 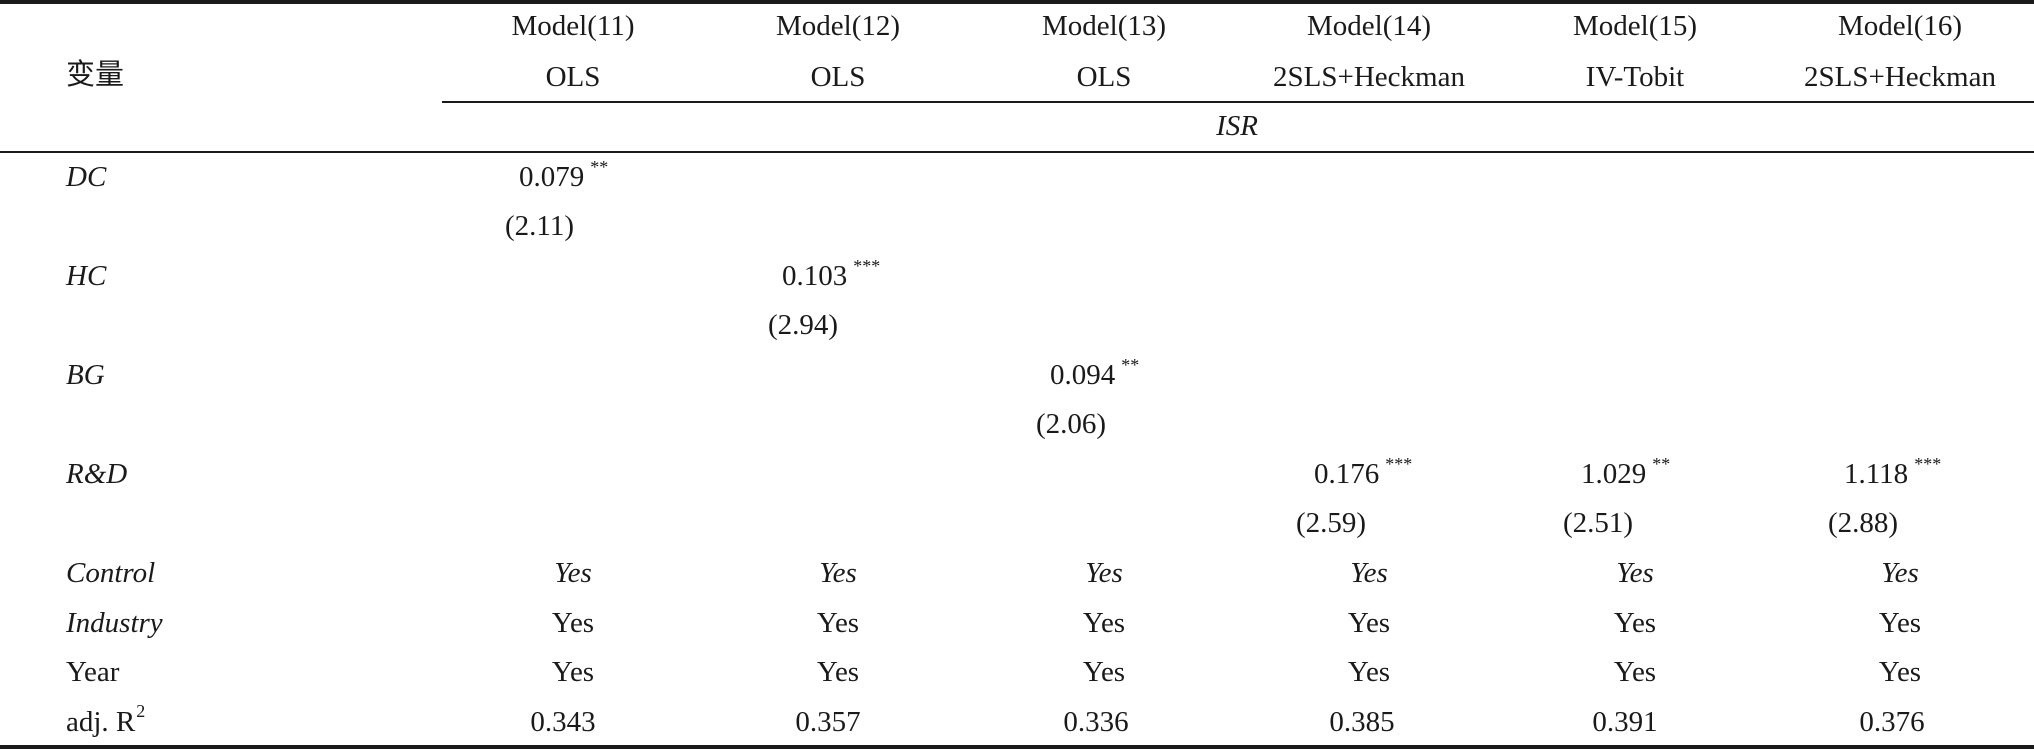 What do you see at coordinates (1900, 672) in the screenshot?
I see `year-m16: Yes` at bounding box center [1900, 672].